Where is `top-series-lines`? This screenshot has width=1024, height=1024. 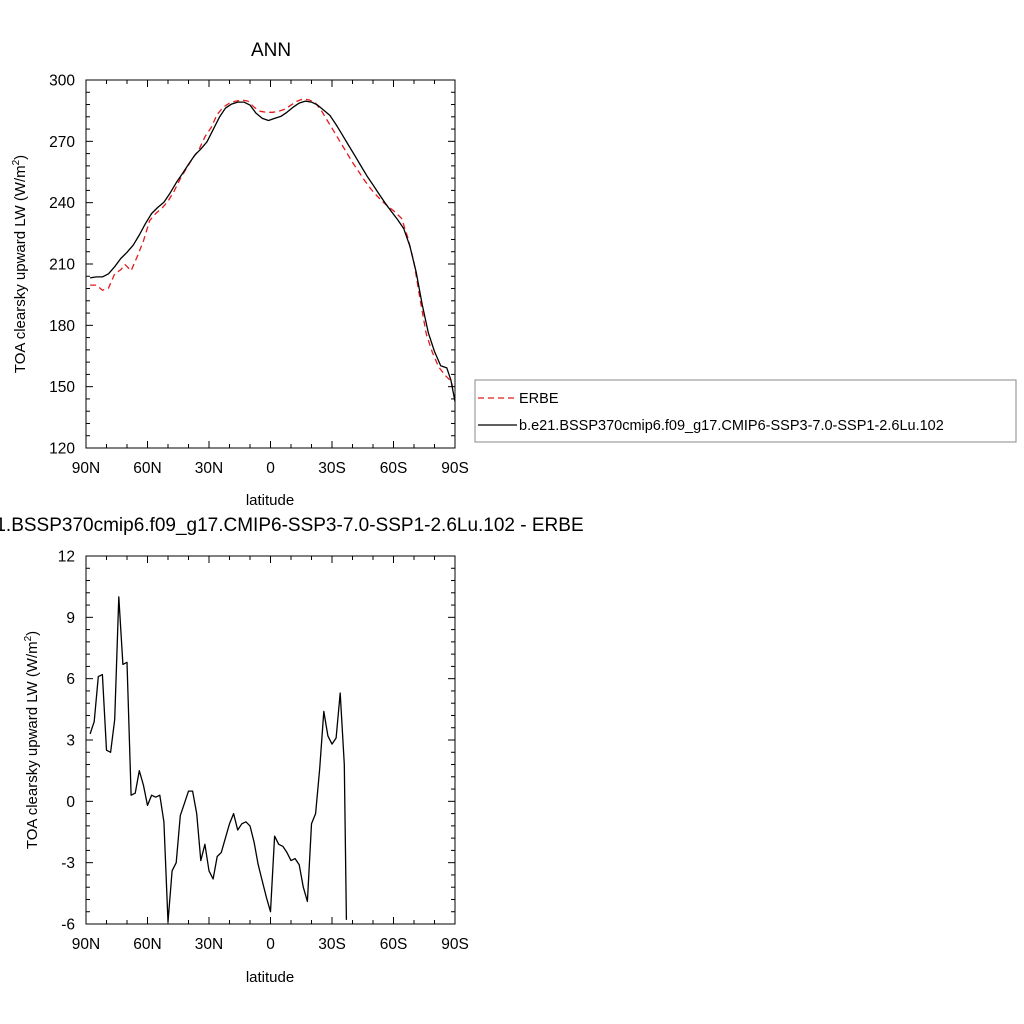
top-series-lines is located at coordinates (272, 250).